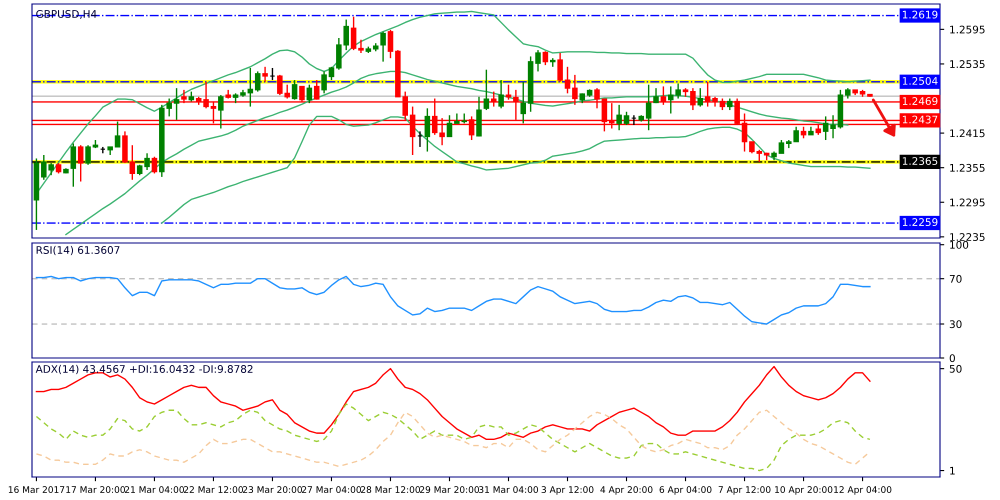 This screenshot has height=500, width=1000. What do you see at coordinates (686, 490) in the screenshot?
I see `x-tick-label: 6 Apr 04:00` at bounding box center [686, 490].